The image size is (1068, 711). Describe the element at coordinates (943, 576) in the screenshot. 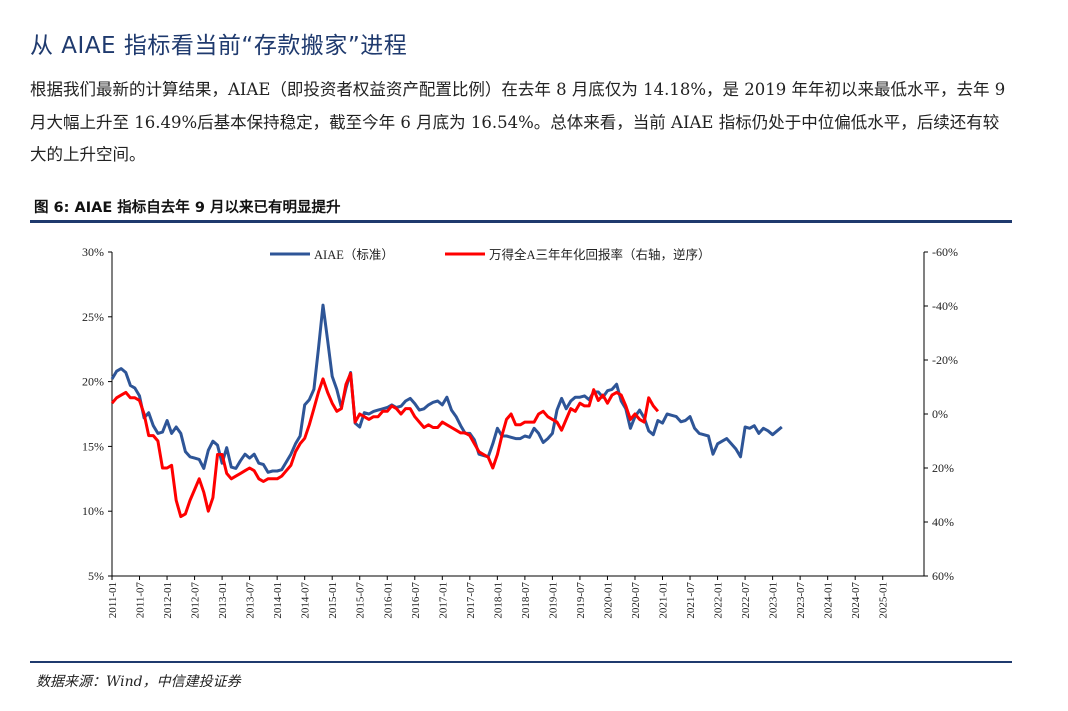

I see `right-tick-label: 60%` at that location.